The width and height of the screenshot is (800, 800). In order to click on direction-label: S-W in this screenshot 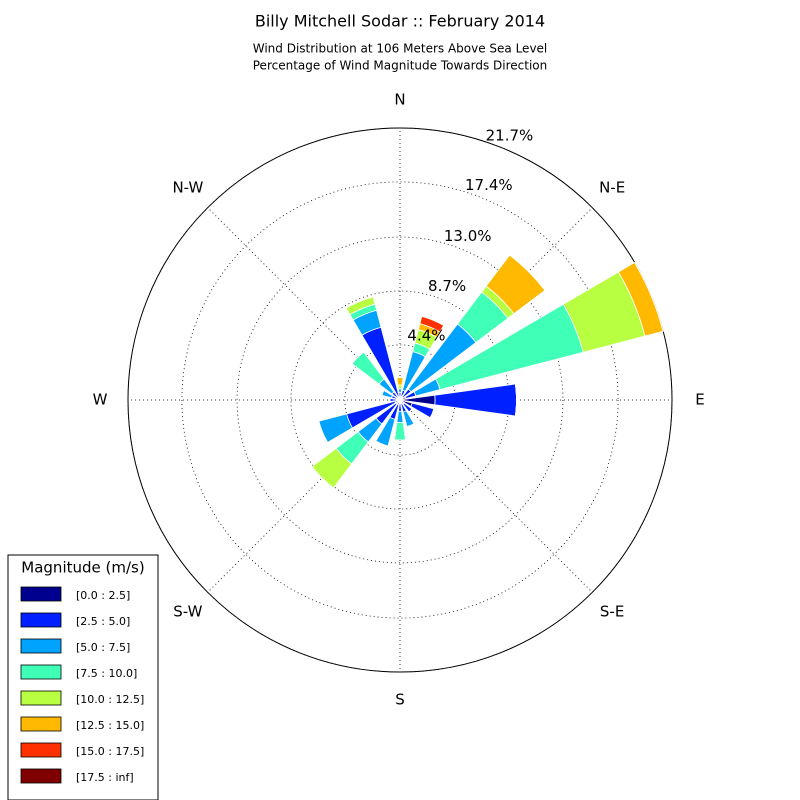, I will do `click(187, 612)`.